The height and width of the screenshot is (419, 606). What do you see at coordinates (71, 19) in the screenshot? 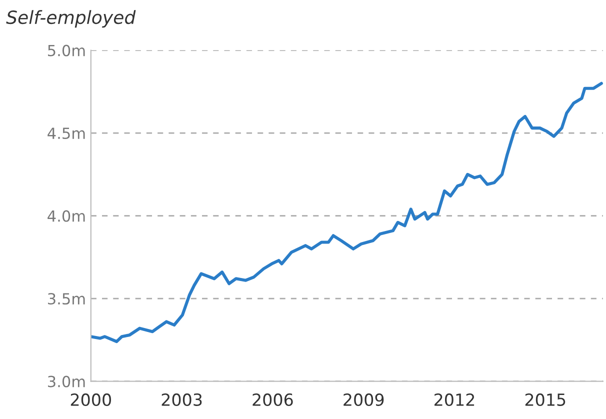
I see `chart-title: Self-employed` at bounding box center [71, 19].